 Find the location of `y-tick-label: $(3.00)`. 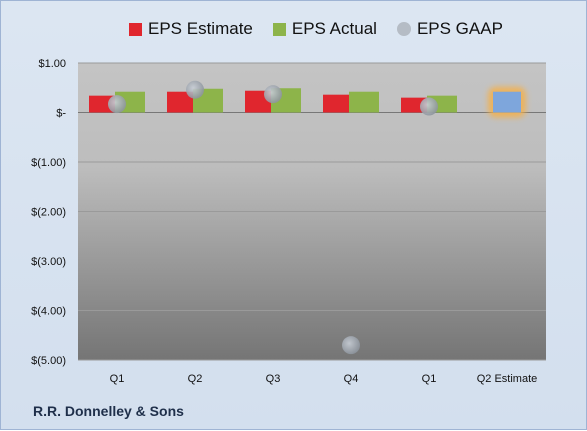

y-tick-label: $(3.00) is located at coordinates (48, 262).